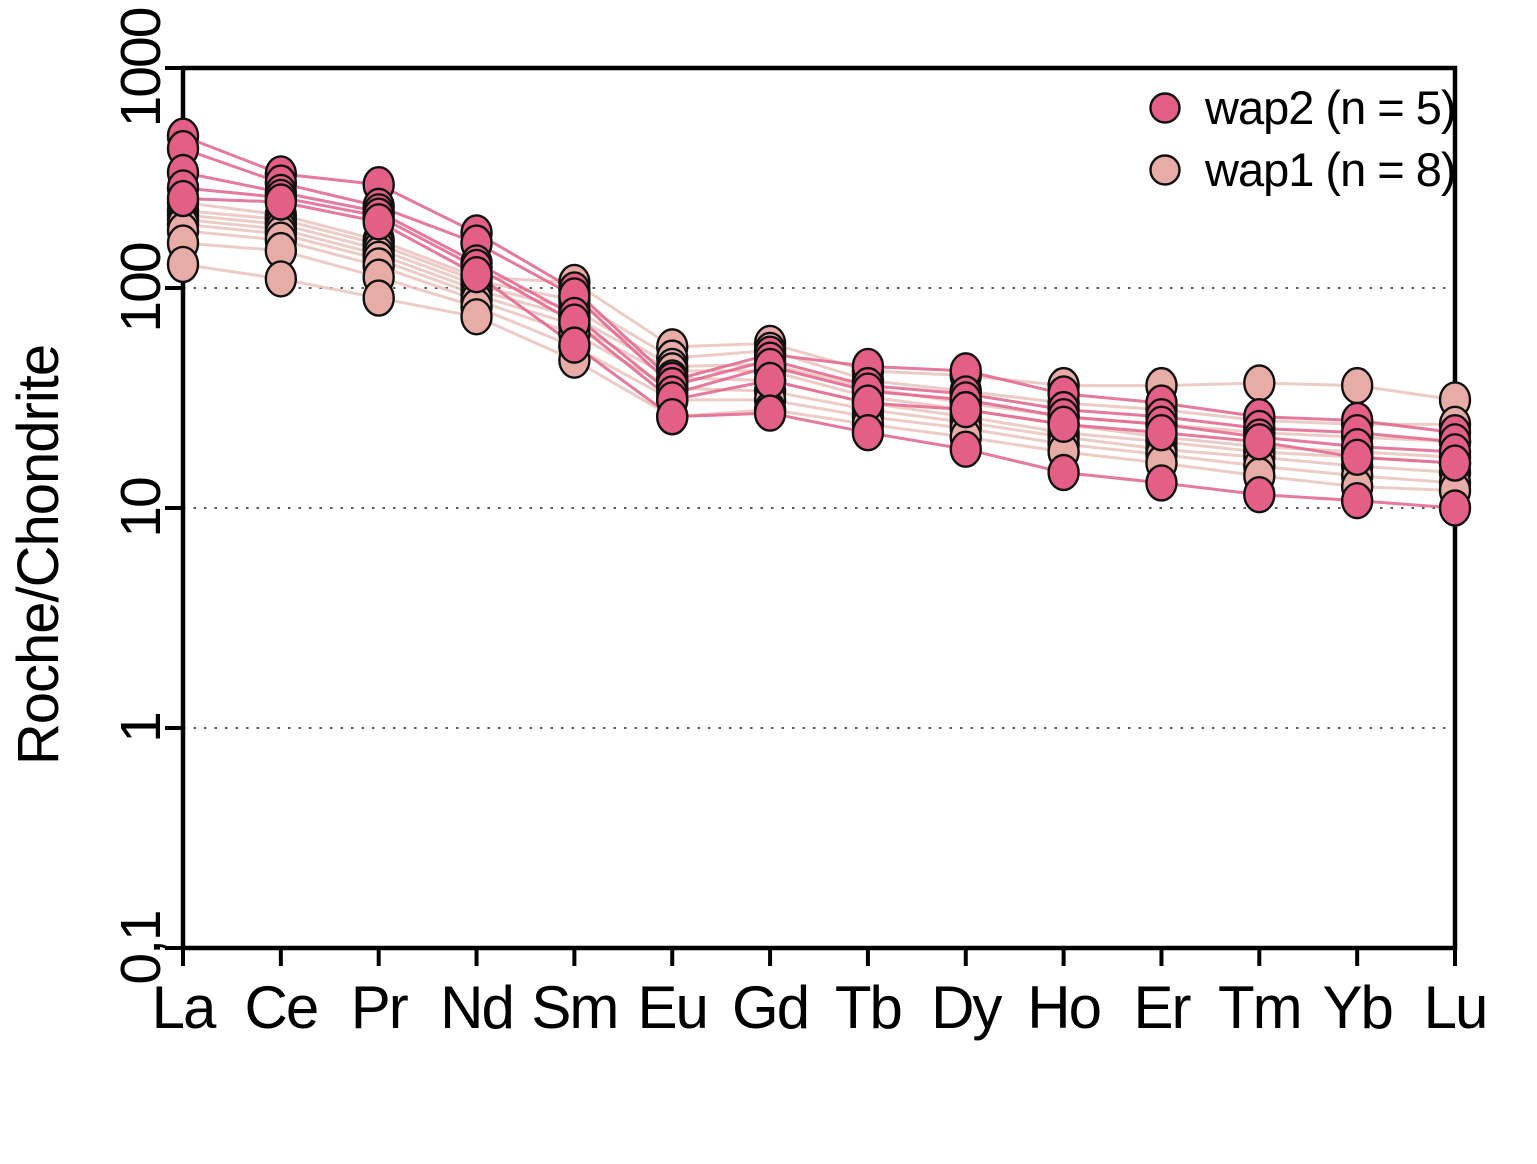  Describe the element at coordinates (184, 1007) in the screenshot. I see `x-tick-label: La` at that location.